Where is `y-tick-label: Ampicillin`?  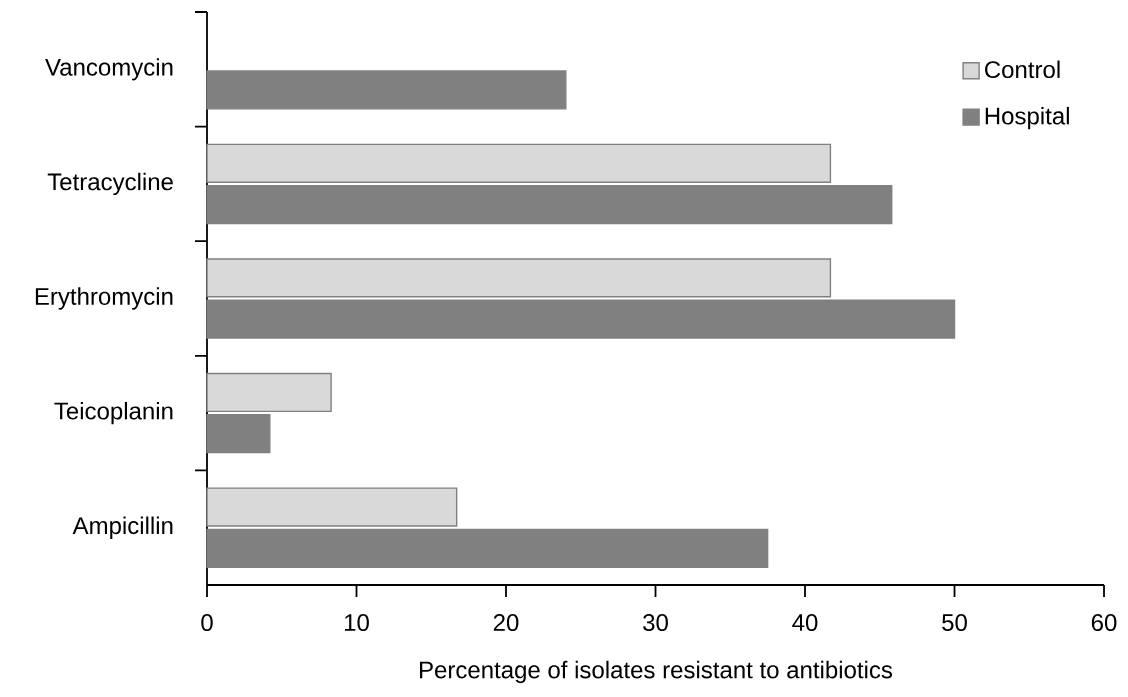 y-tick-label: Ampicillin is located at coordinates (122, 527).